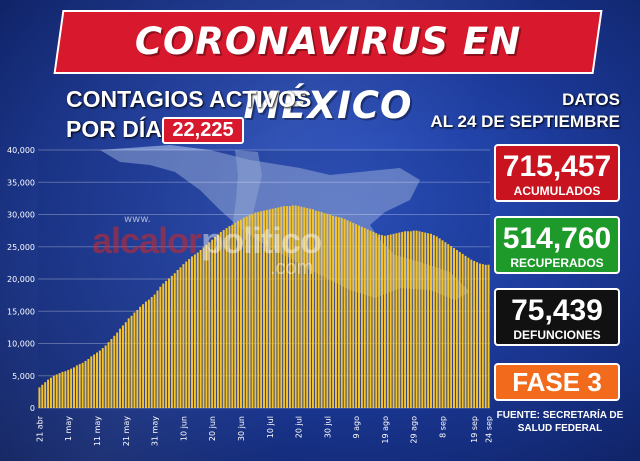  What do you see at coordinates (183, 428) in the screenshot?
I see `x-tick-label: 10 jun` at bounding box center [183, 428].